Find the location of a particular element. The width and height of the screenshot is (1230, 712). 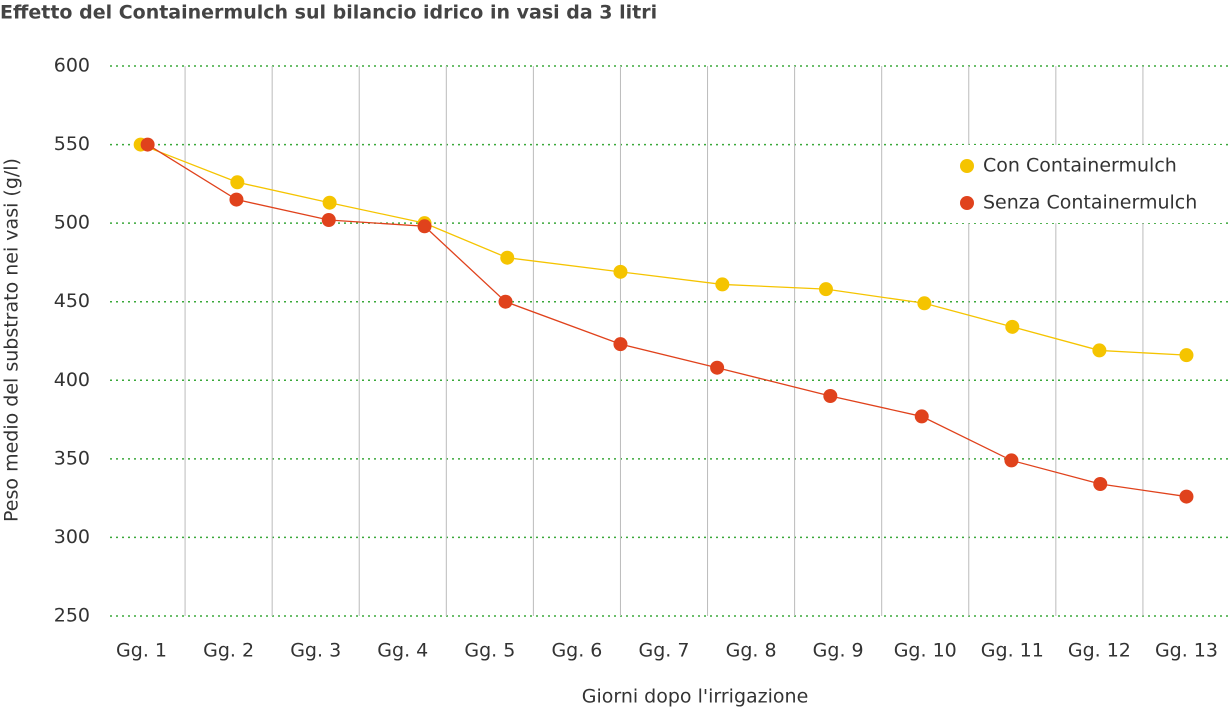

x-tick-label: Gg. 3 is located at coordinates (315, 651).